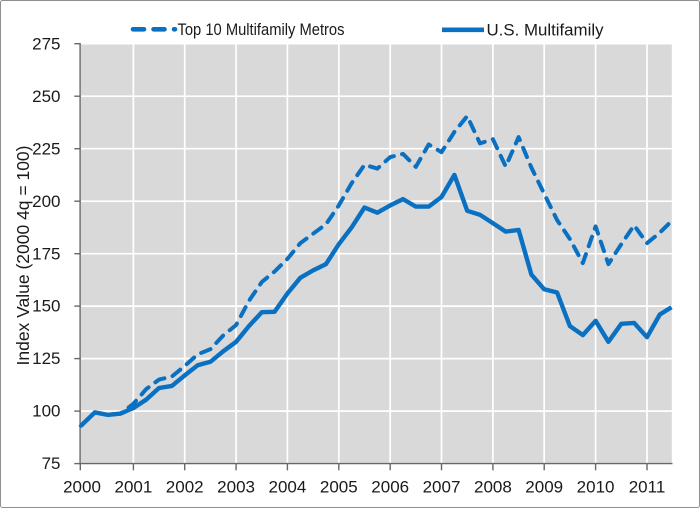 Image resolution: width=700 pixels, height=513 pixels. I want to click on svg-text: 2008, so click(493, 487).